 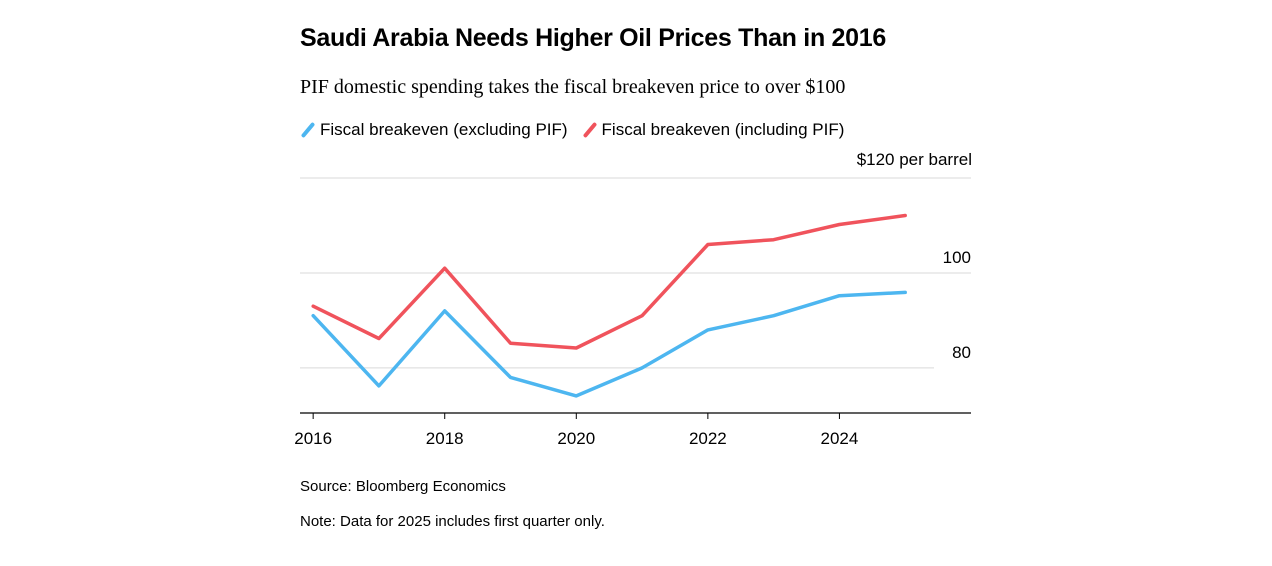 I want to click on series-line-including-pif, so click(x=609, y=281).